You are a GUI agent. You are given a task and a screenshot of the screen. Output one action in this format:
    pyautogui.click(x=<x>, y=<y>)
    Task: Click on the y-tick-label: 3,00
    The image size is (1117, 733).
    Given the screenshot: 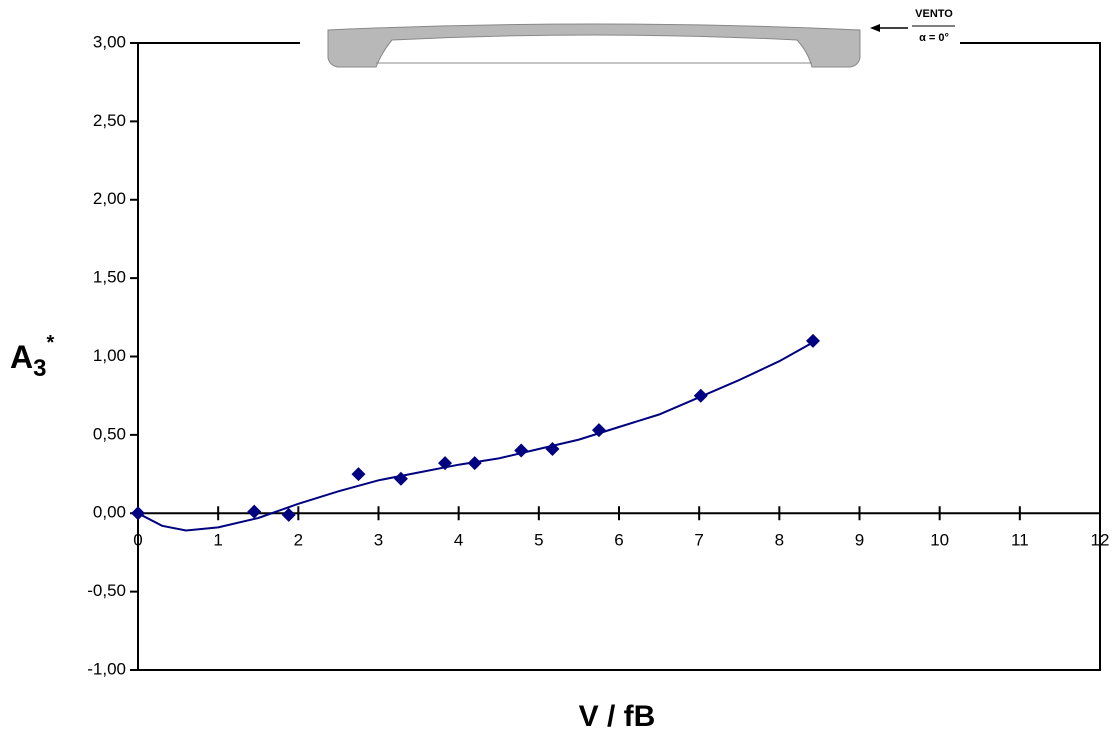 What is the action you would take?
    pyautogui.click(x=109, y=41)
    